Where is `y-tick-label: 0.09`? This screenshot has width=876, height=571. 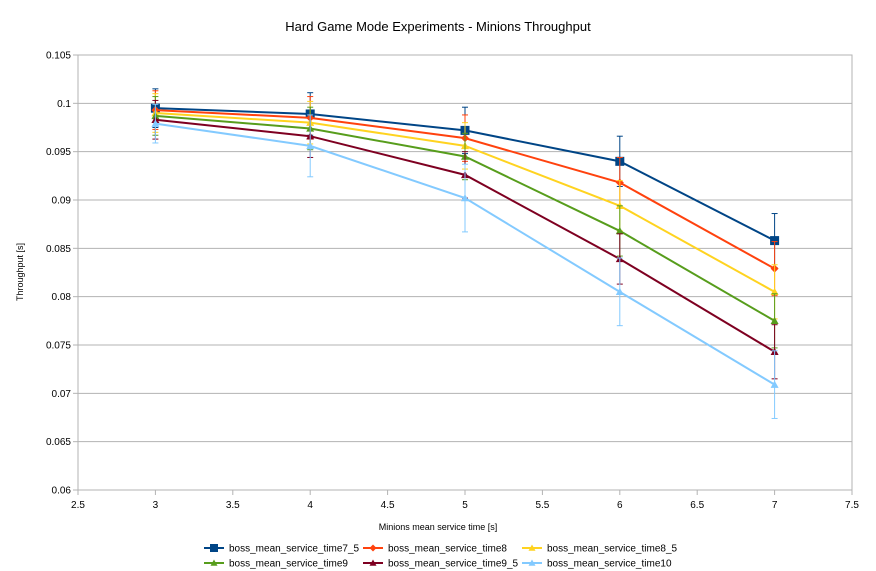
y-tick-label: 0.09 is located at coordinates (62, 201).